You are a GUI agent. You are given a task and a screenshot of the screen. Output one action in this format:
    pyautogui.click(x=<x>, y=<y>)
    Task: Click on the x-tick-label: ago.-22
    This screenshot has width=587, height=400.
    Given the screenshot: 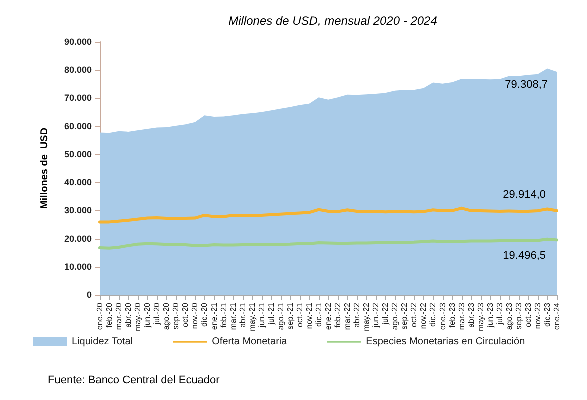 What is the action you would take?
    pyautogui.click(x=395, y=316)
    